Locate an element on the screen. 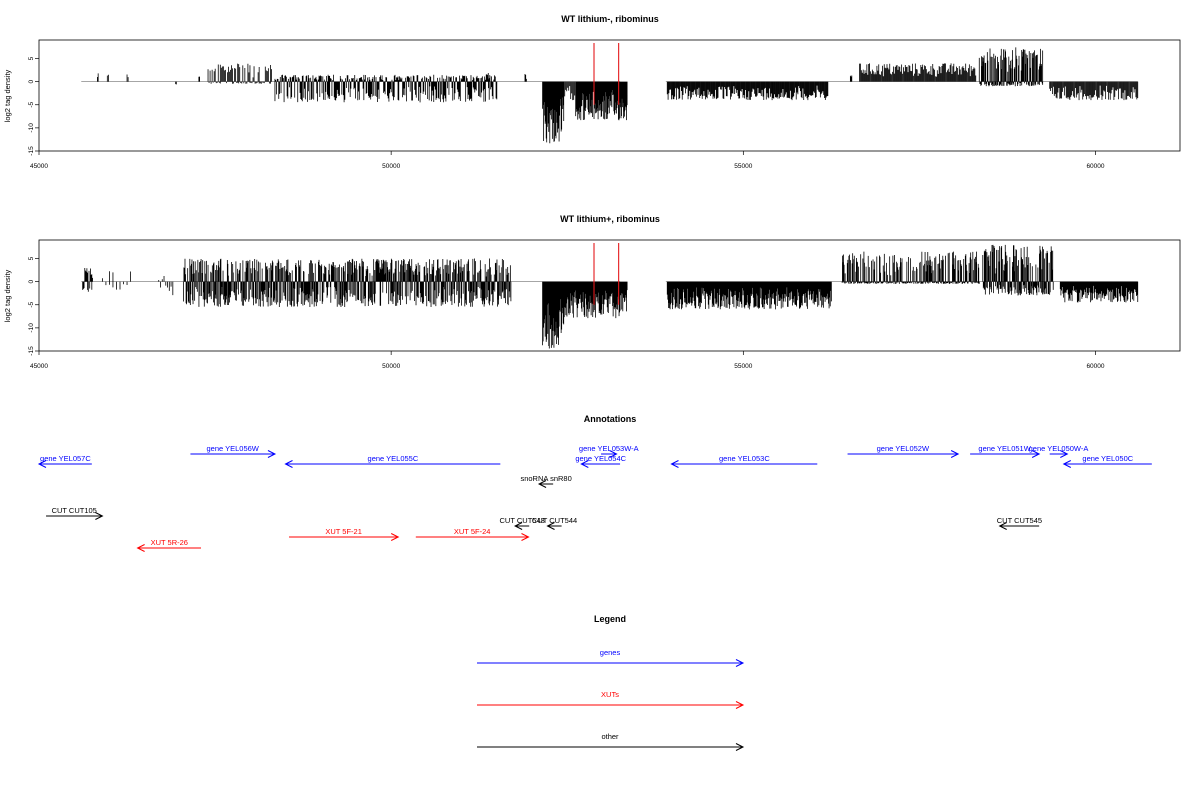 This screenshot has width=1200, height=800. annotation-feature: gene YEL057C is located at coordinates (64, 461).